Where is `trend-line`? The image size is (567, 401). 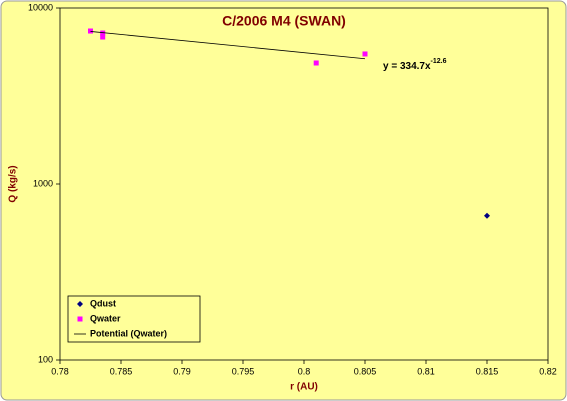 trend-line is located at coordinates (228, 45).